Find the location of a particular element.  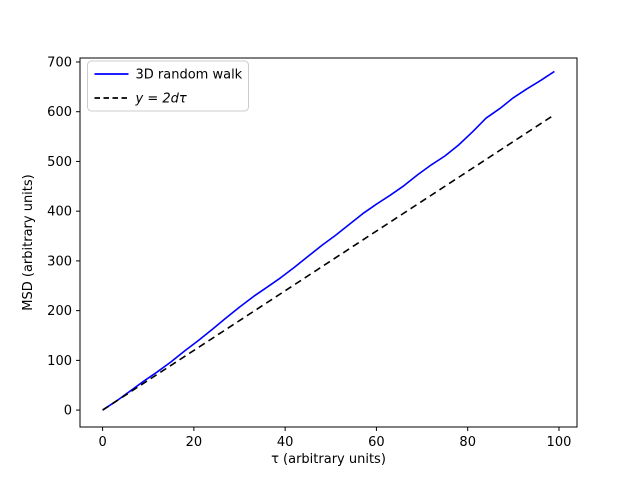

legend-entry-label-1: y = 2dτ is located at coordinates (161, 99).